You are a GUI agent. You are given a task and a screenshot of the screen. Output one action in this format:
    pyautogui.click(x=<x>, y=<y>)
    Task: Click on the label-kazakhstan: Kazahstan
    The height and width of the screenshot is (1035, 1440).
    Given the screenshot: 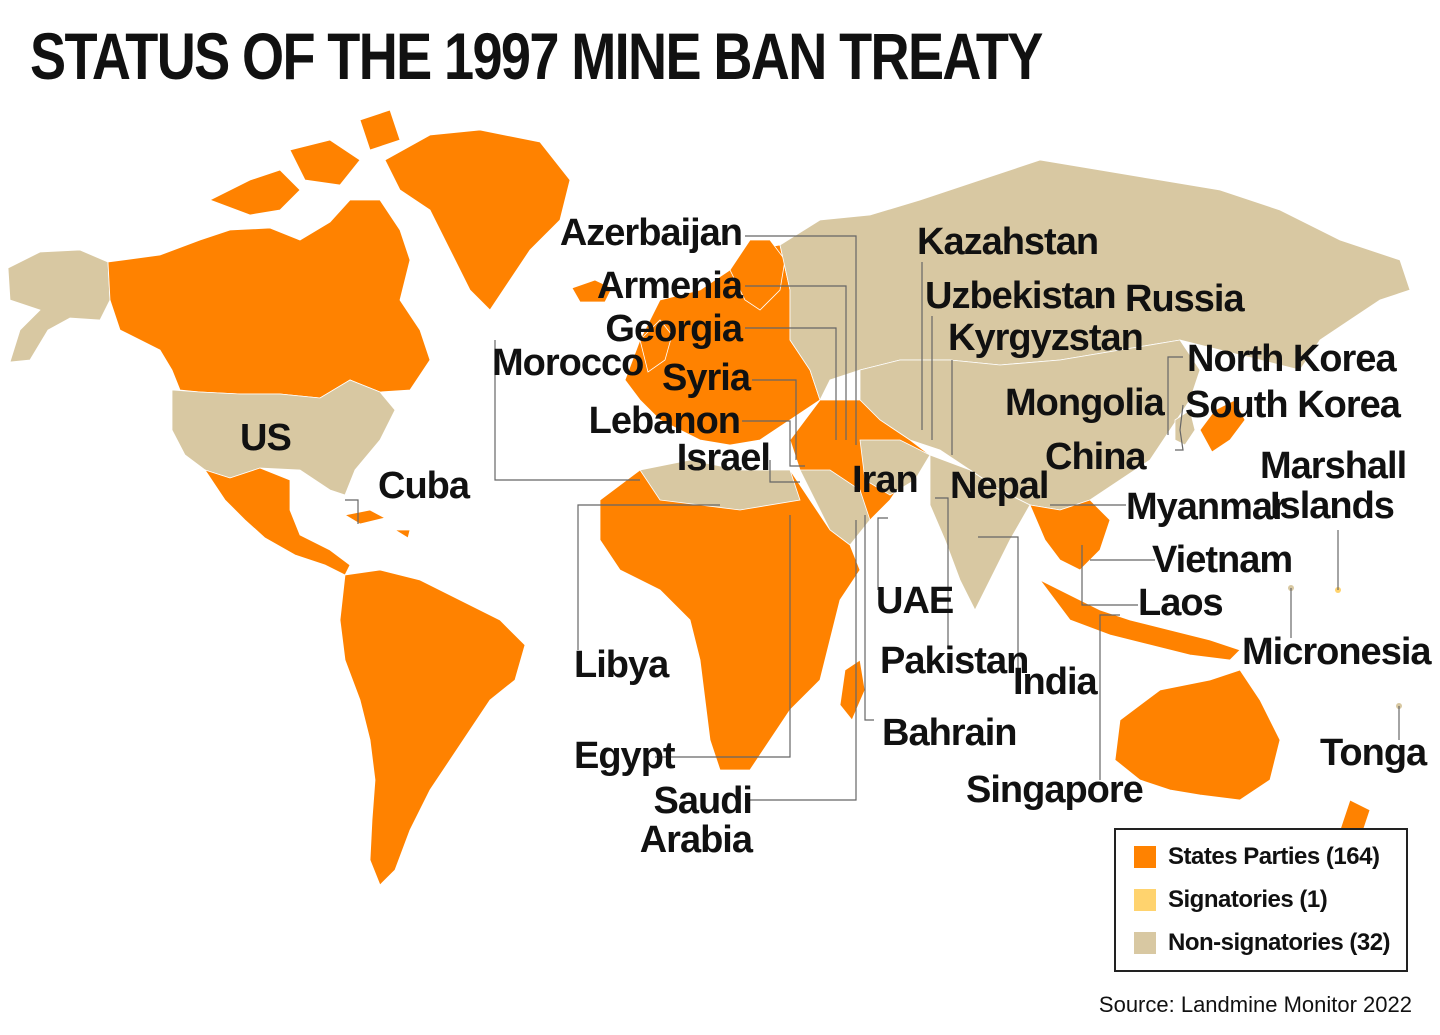 What is the action you would take?
    pyautogui.click(x=1007, y=242)
    